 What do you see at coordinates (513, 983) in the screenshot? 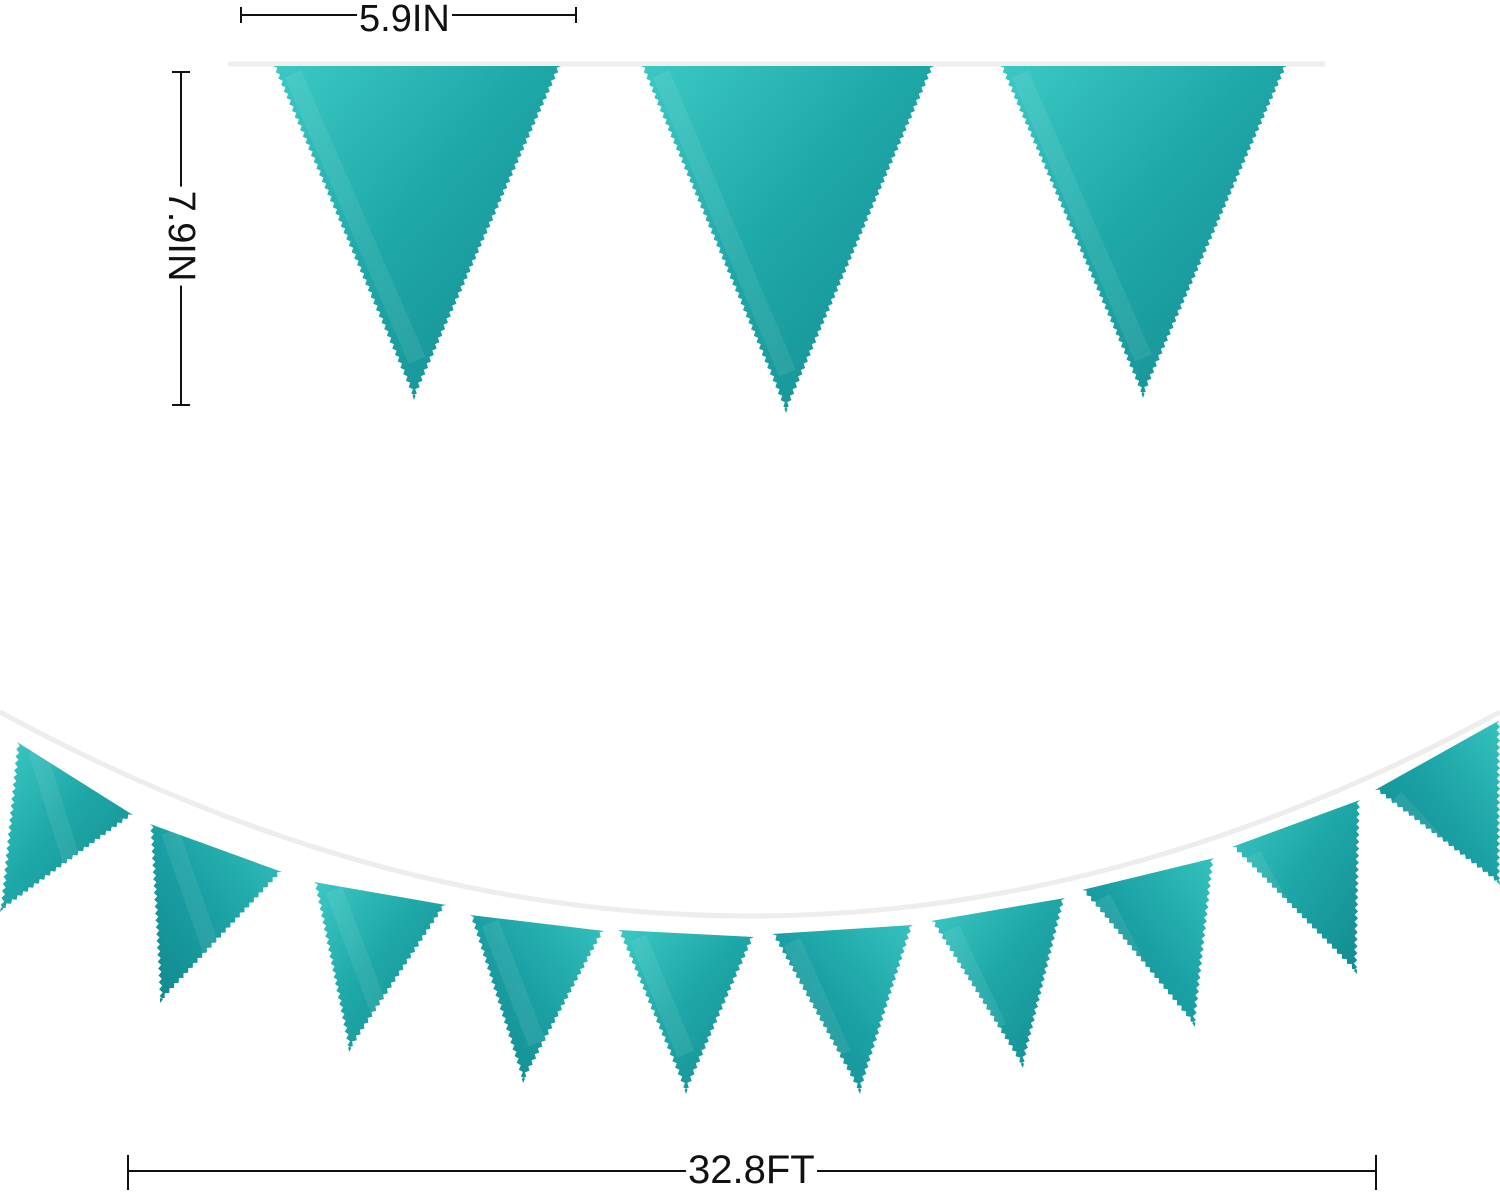
I see `banner-pennant-4-sheen` at bounding box center [513, 983].